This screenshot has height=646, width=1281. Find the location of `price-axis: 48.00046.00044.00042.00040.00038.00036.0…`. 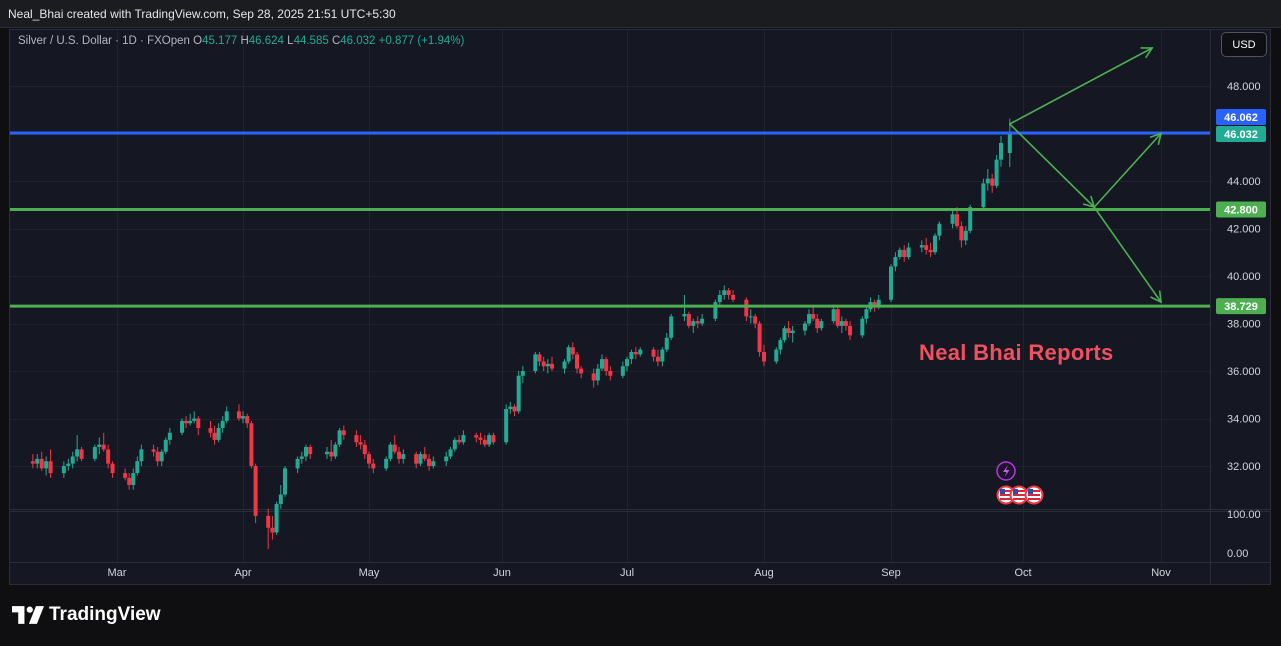

price-axis: 48.00046.00044.00042.00040.00038.00036.0… is located at coordinates (1244, 320).